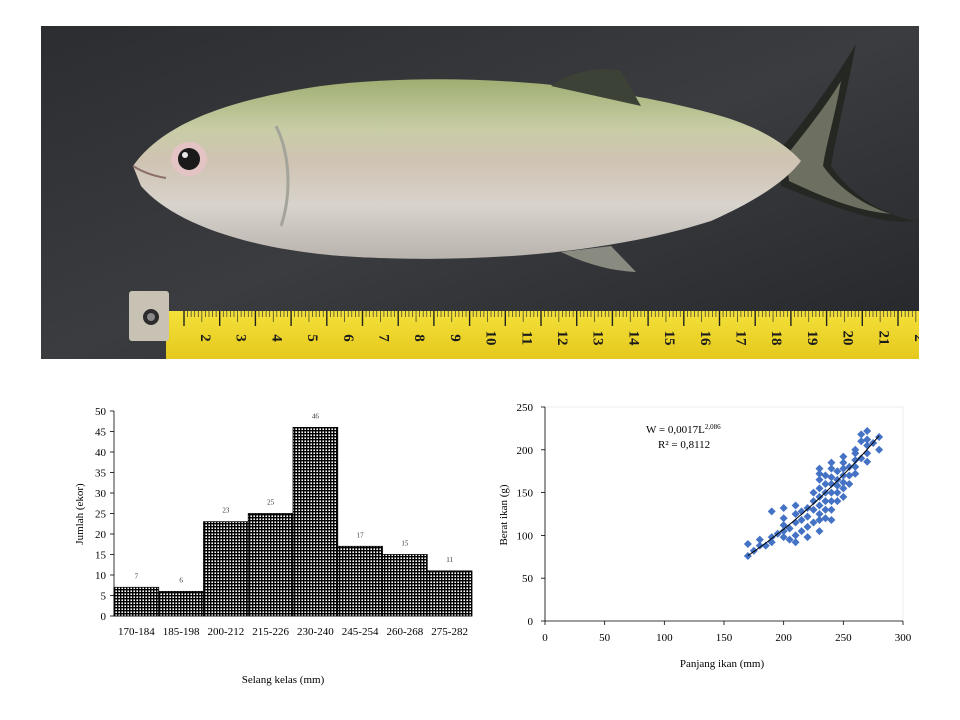 This screenshot has width=960, height=720. What do you see at coordinates (683, 429) in the screenshot?
I see `scatter-equation: W = 0,0017L2,086` at bounding box center [683, 429].